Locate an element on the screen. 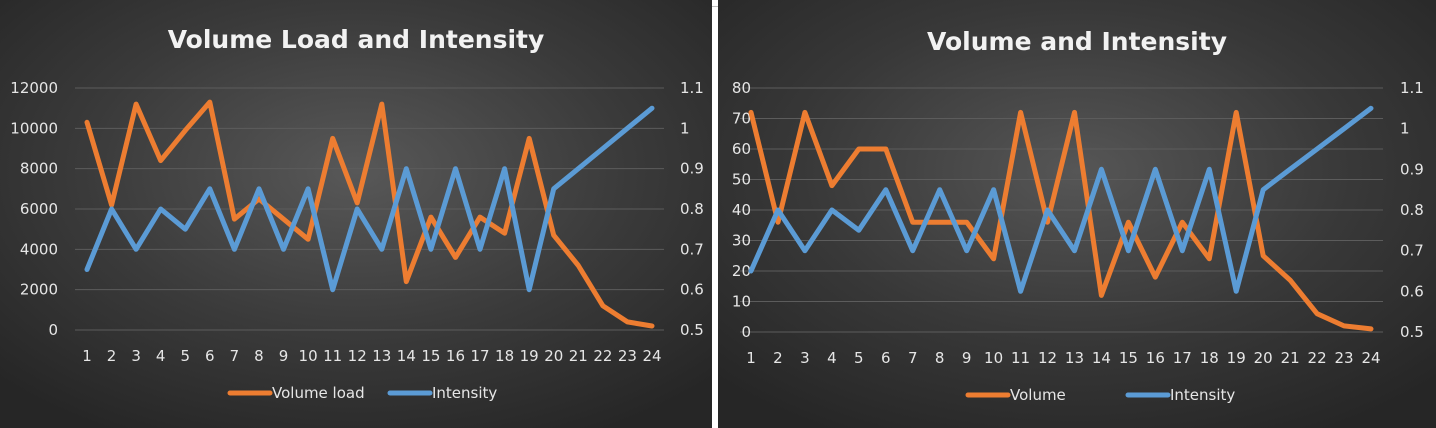 This screenshot has width=1436, height=428. chart-title: Volume Load and Intensity is located at coordinates (356, 39).